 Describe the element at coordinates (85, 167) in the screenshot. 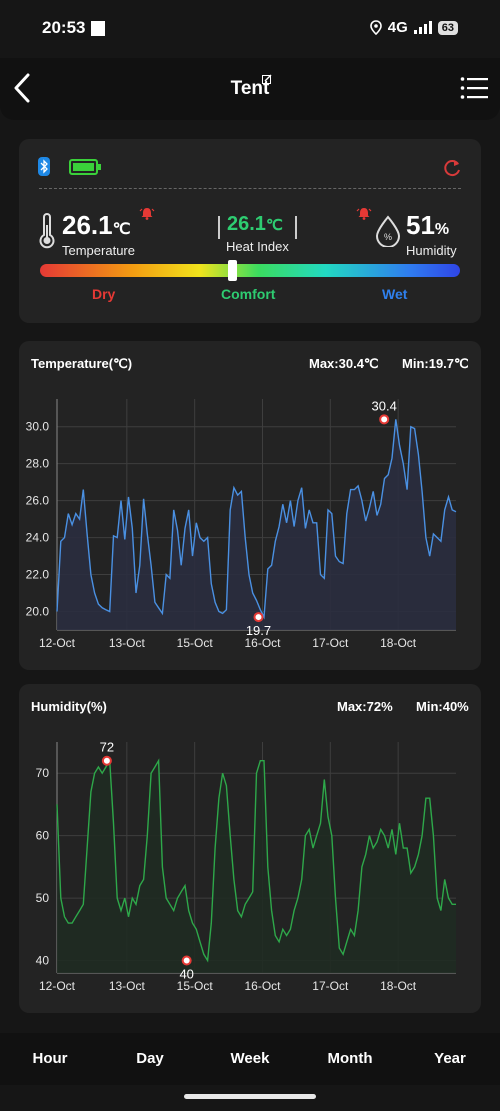

I see `battery-level-icon` at that location.